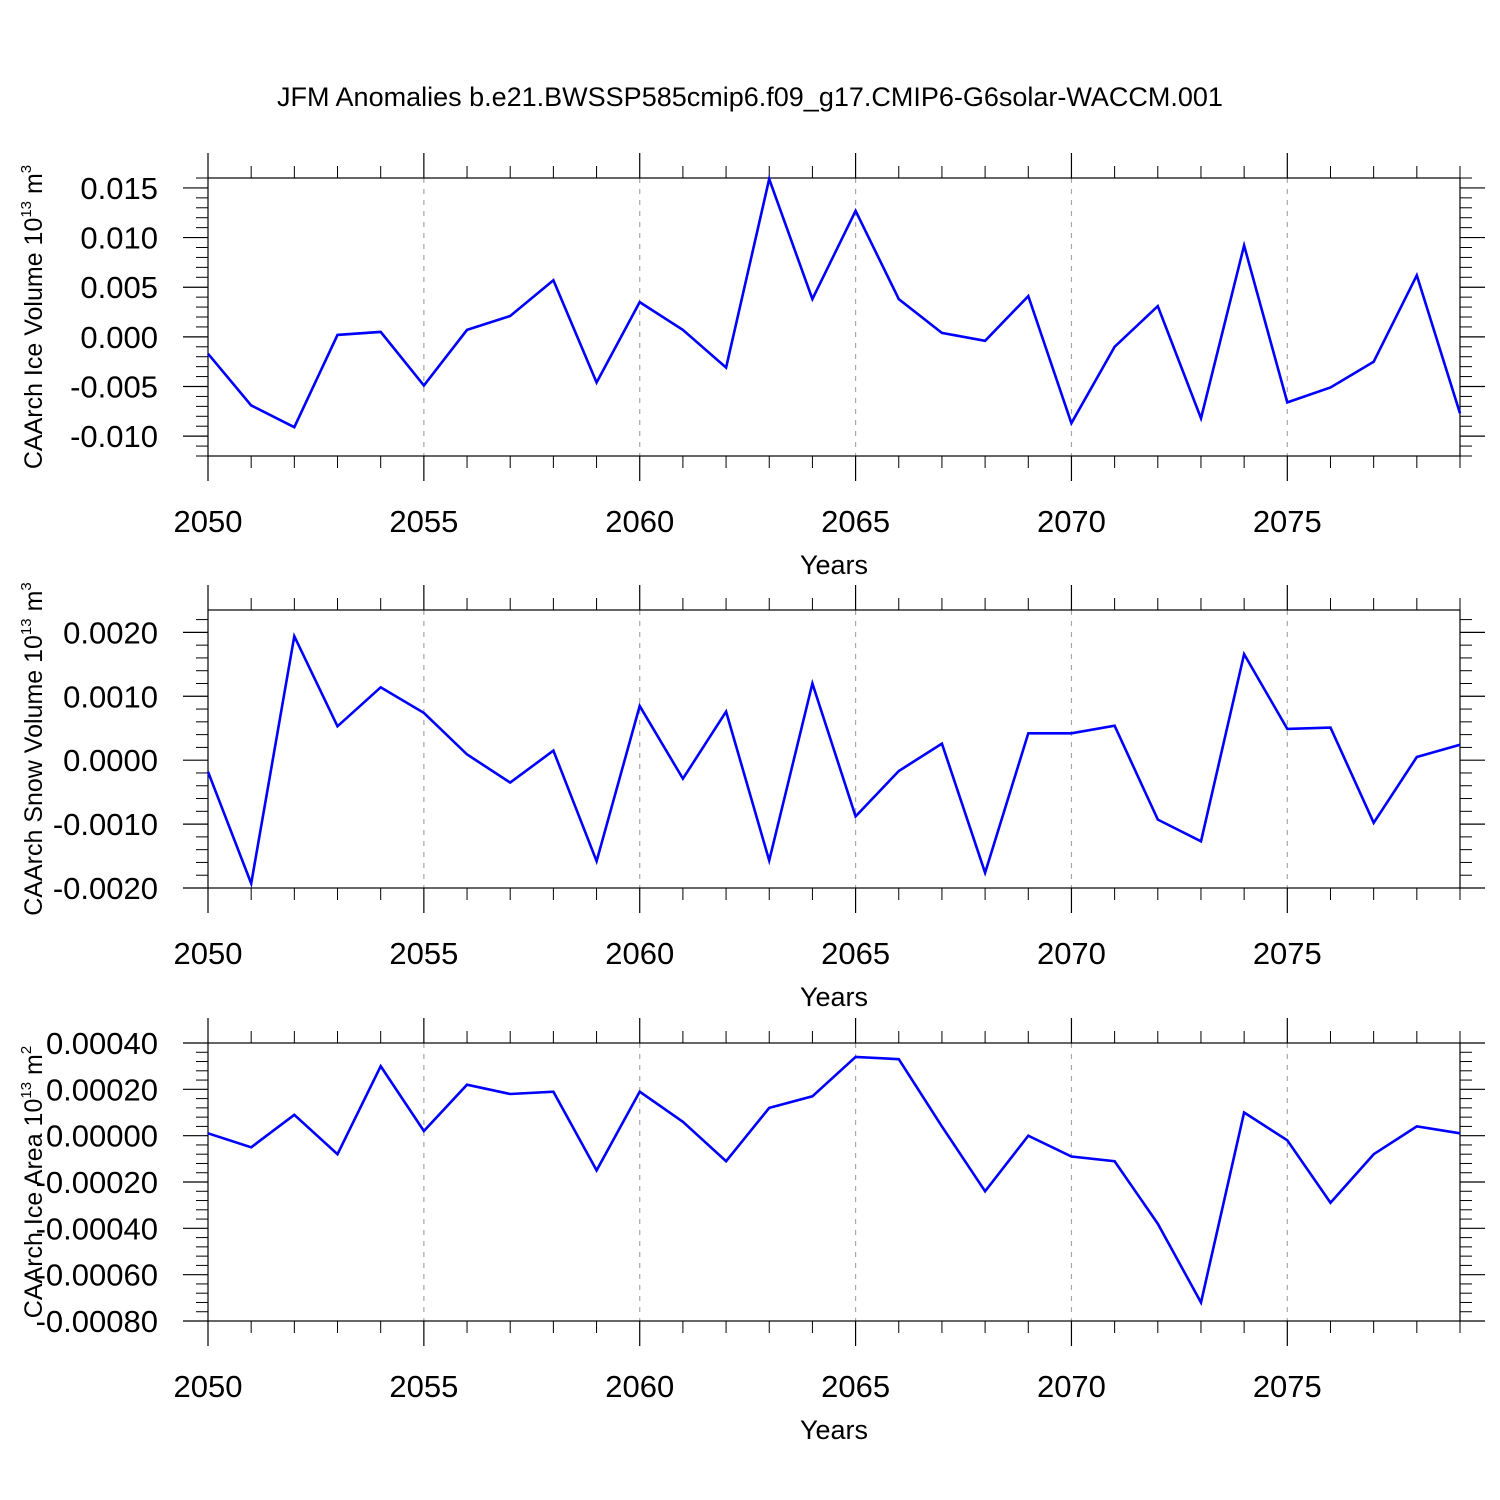 The image size is (1500, 1500). What do you see at coordinates (97, 1321) in the screenshot?
I see `y-tick-label: -0.00080` at bounding box center [97, 1321].